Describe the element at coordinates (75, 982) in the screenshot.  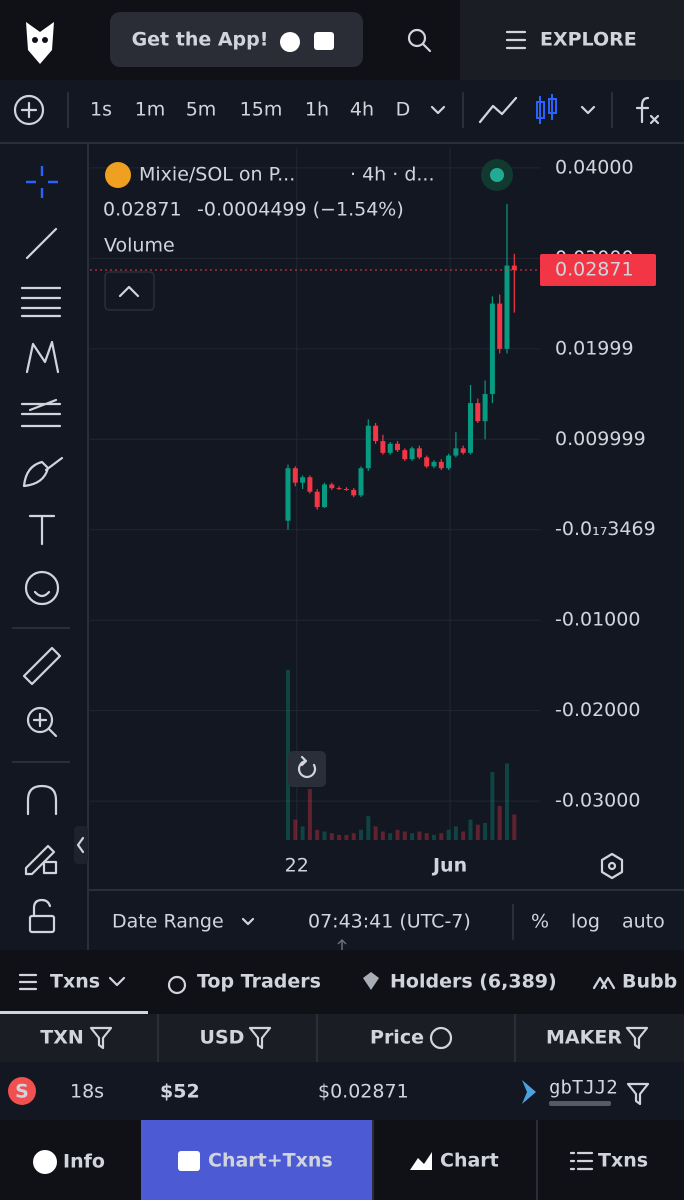
I see `tab: Txns` at that location.